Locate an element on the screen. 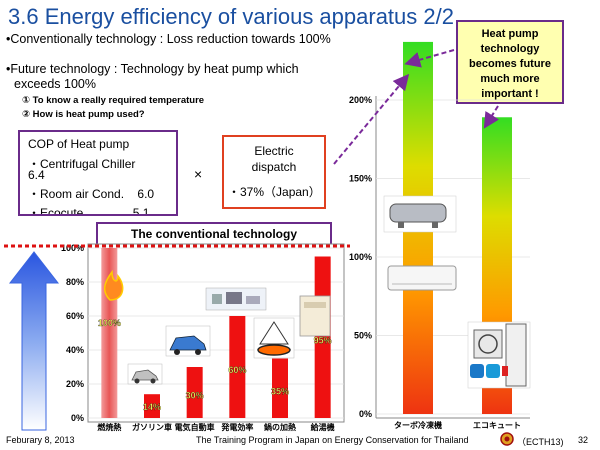 This screenshot has height=450, width=600. water-heater-icon is located at coordinates (315, 316).